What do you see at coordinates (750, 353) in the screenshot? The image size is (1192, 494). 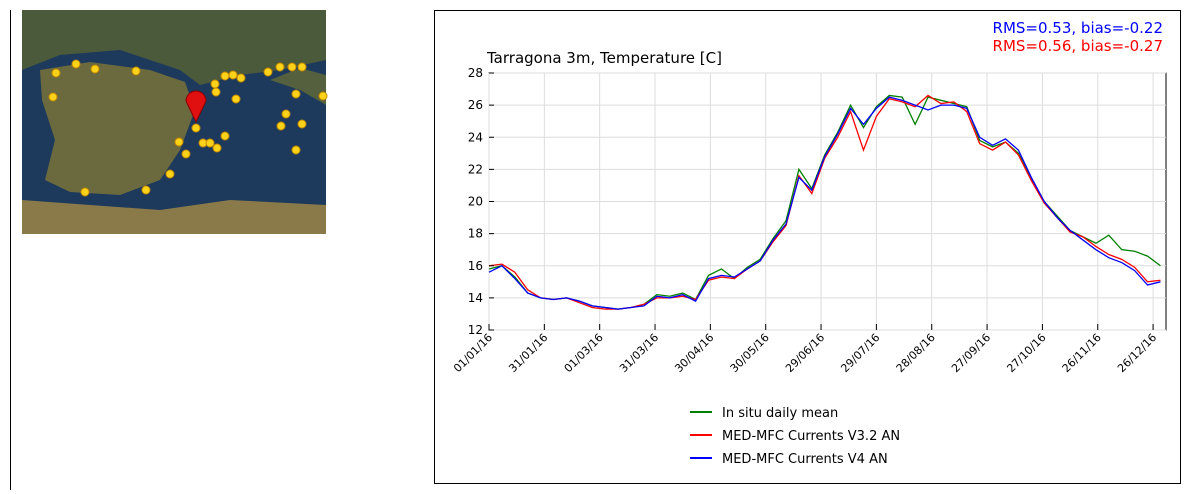 I see `x-tick-label: 30/05/16` at bounding box center [750, 353].